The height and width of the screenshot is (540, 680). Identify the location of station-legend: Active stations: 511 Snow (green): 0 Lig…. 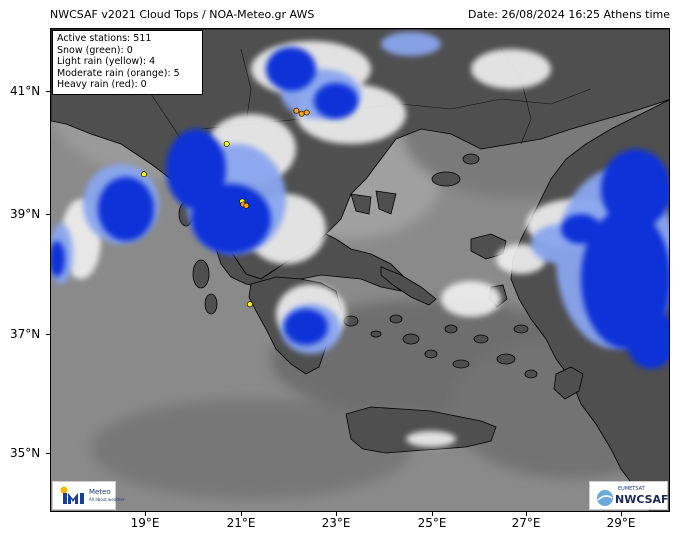
(127, 62).